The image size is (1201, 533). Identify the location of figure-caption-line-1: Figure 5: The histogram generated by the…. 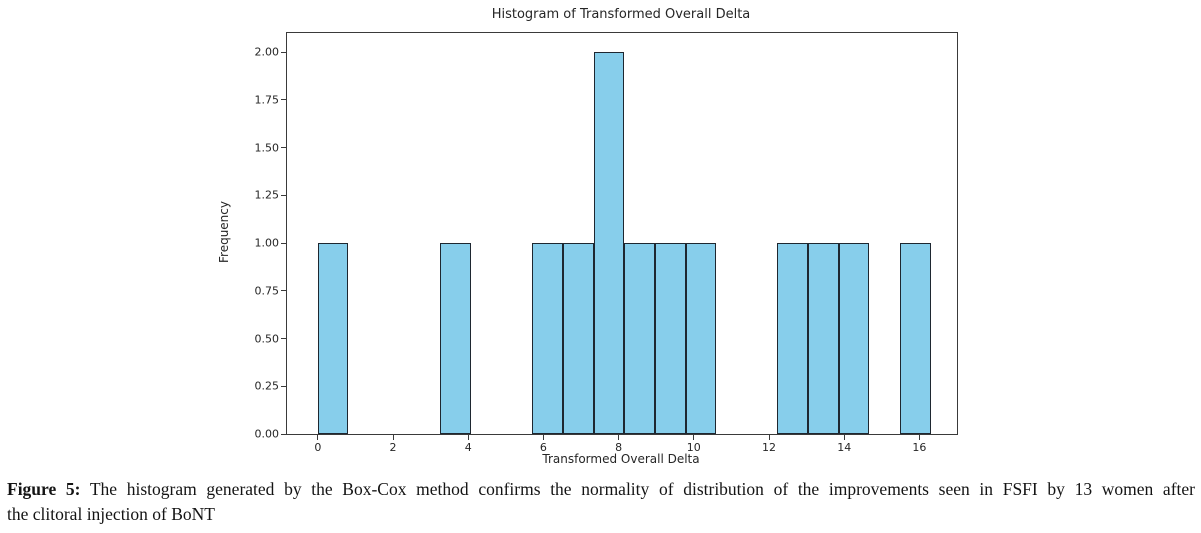
(601, 489).